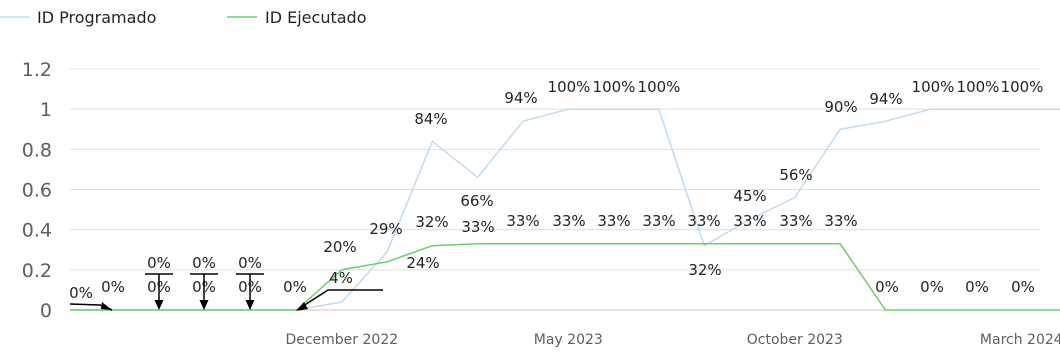  What do you see at coordinates (568, 340) in the screenshot?
I see `x-tick-label: May 2023` at bounding box center [568, 340].